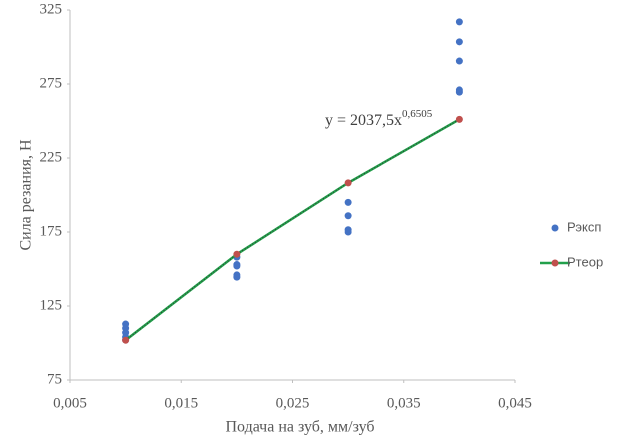 The width and height of the screenshot is (619, 444). Describe the element at coordinates (293, 403) in the screenshot. I see `x-tick-label: 0,025` at that location.